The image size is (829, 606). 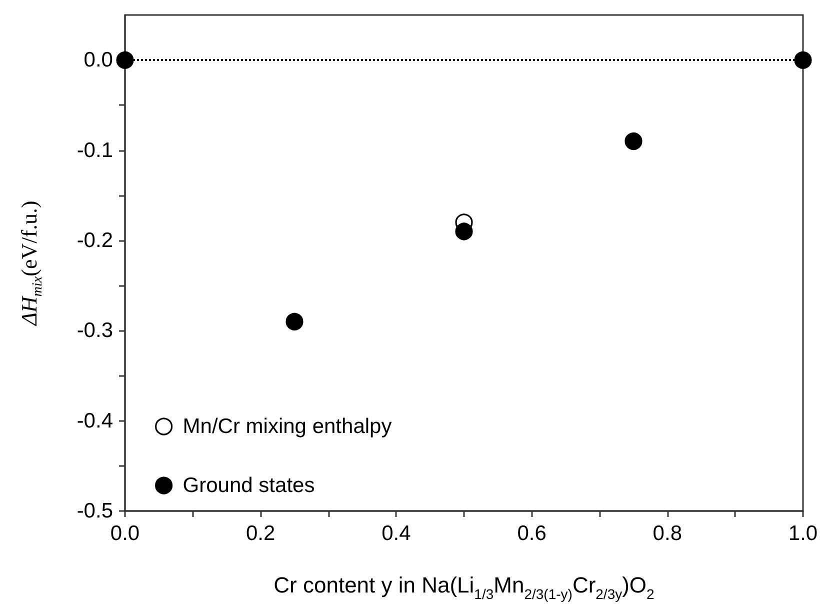 I want to click on x-tick-label: 0.4, so click(x=397, y=533).